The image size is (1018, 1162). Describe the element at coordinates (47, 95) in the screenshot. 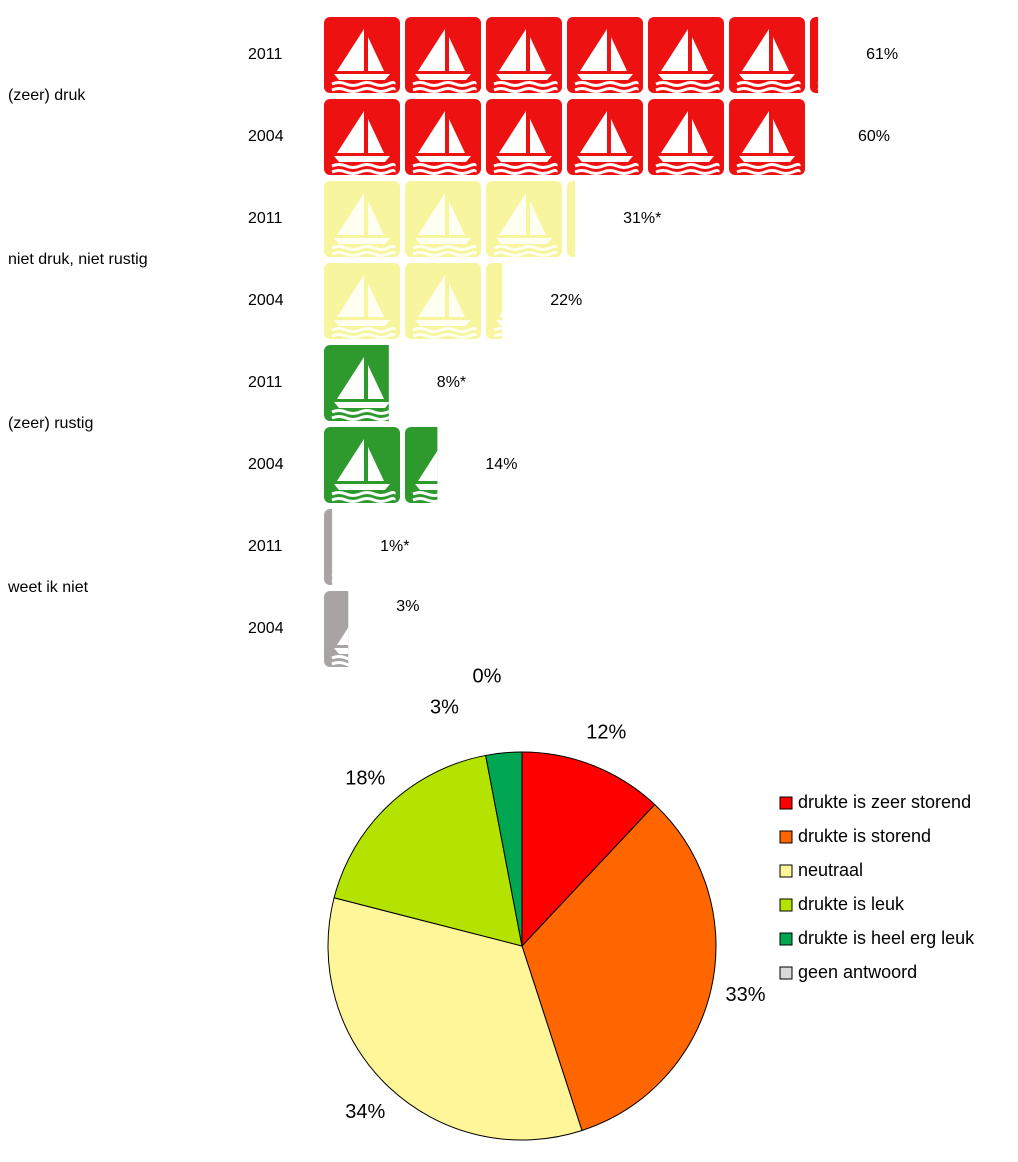

I see `group-label: (zeer) druk` at that location.